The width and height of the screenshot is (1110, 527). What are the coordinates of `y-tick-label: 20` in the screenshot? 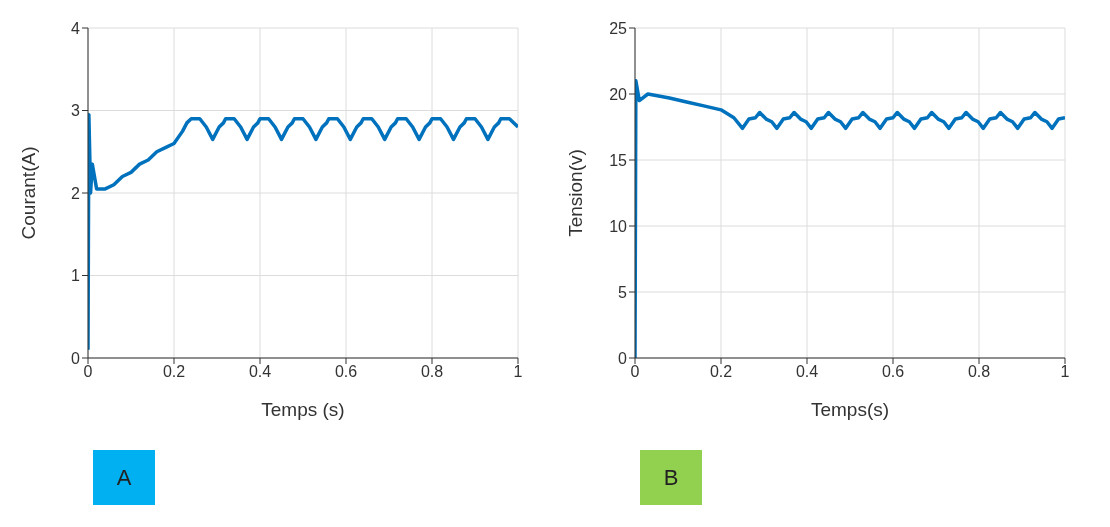 It's located at (618, 94).